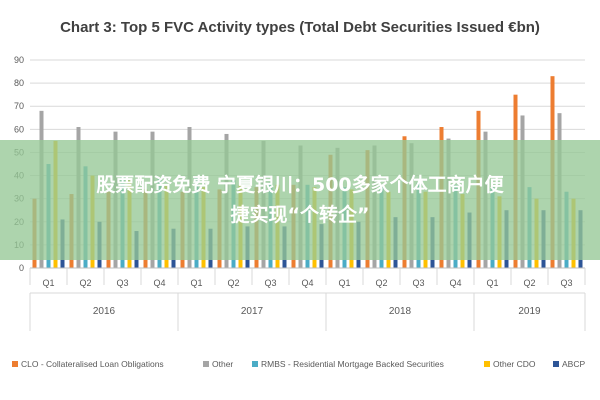 Image resolution: width=600 pixels, height=400 pixels. Describe the element at coordinates (19, 129) in the screenshot. I see `y-tick-label: 60` at that location.